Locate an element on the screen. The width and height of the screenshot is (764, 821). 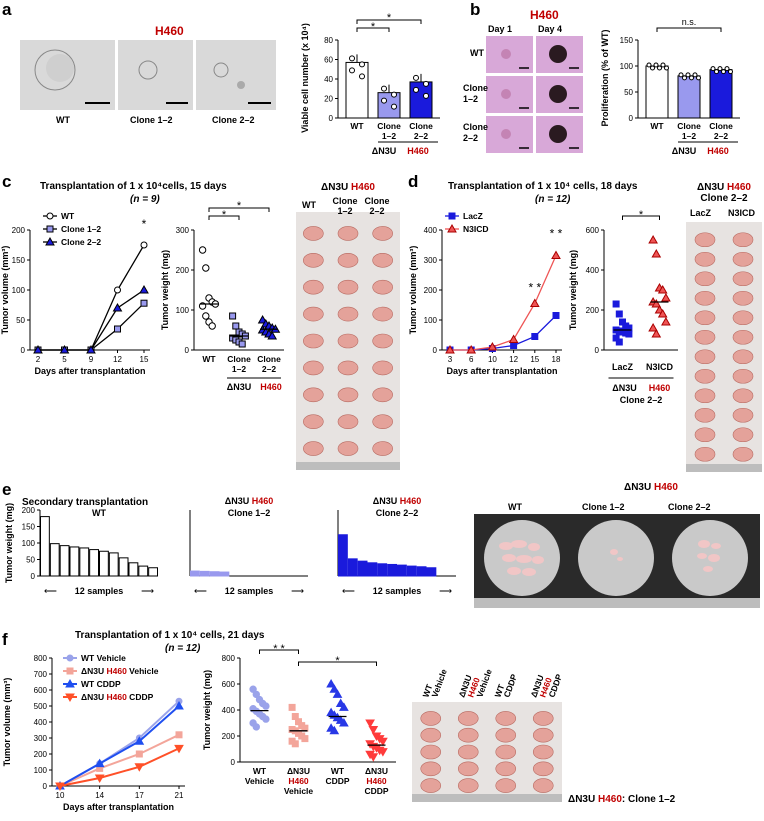
b-group-prefix: ΔN3U is located at coordinates (684, 151).